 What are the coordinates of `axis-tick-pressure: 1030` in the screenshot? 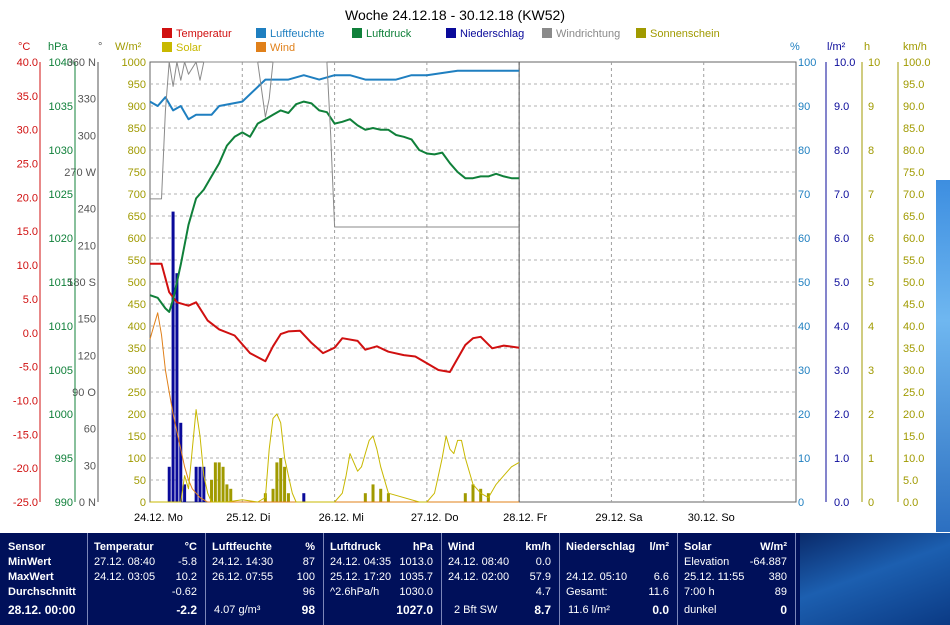 It's located at (61, 151).